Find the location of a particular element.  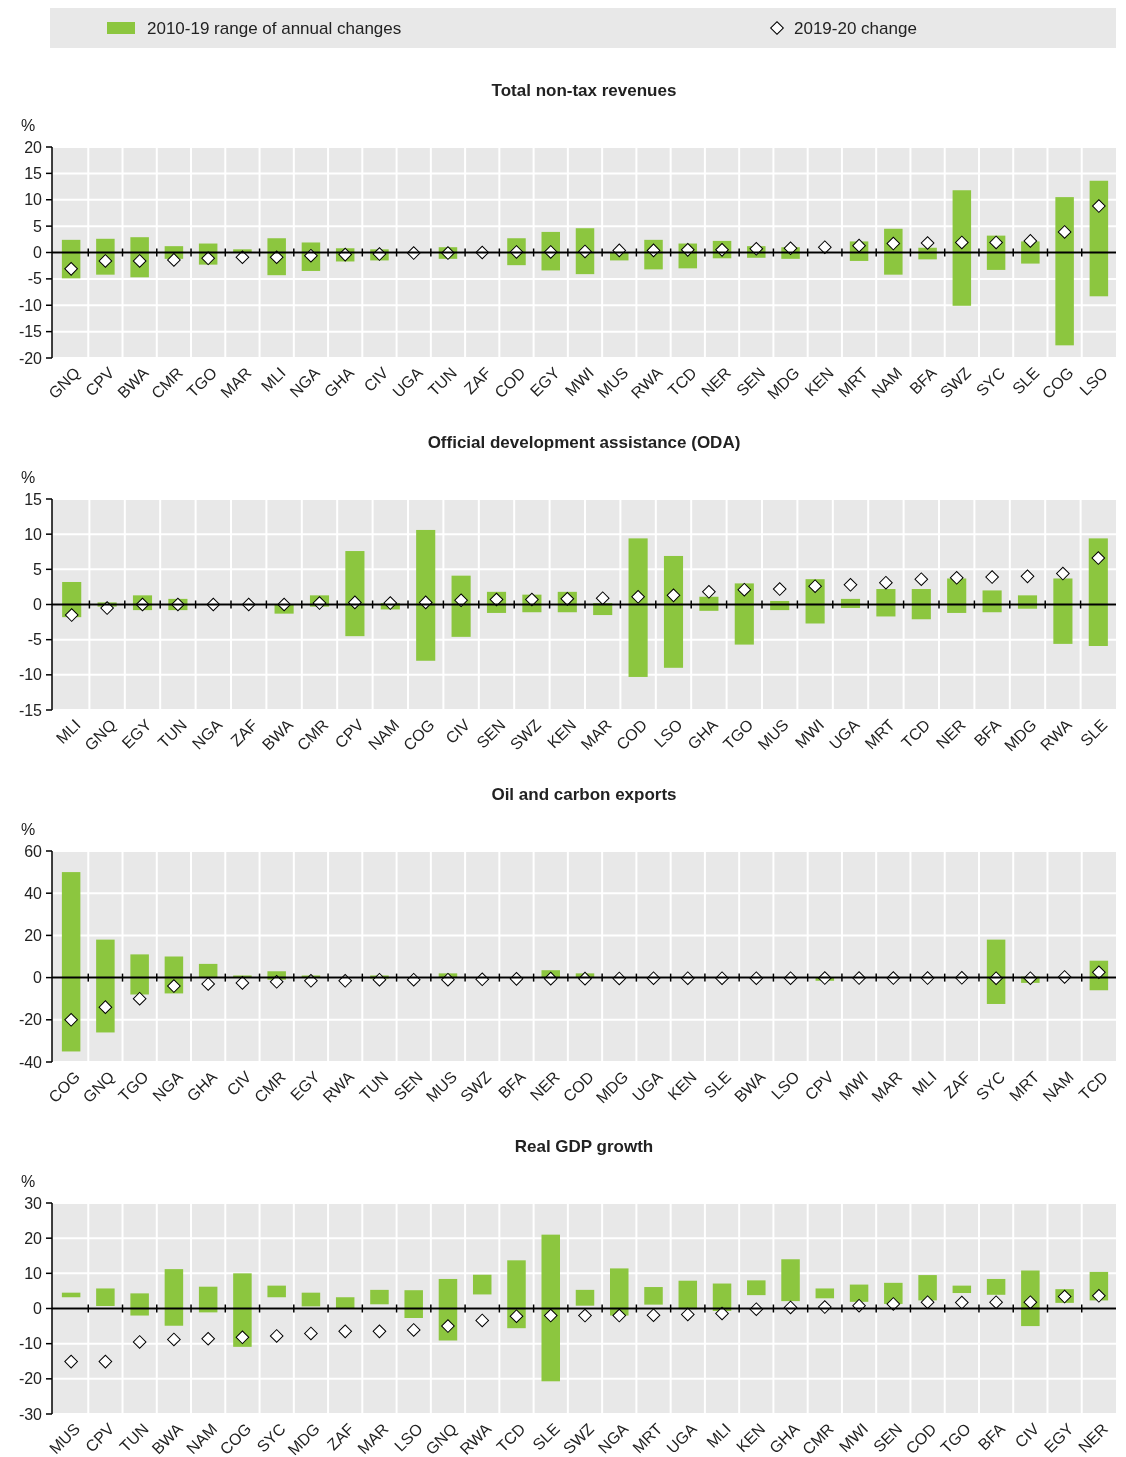

y-tick-label: 40 is located at coordinates (33, 893).